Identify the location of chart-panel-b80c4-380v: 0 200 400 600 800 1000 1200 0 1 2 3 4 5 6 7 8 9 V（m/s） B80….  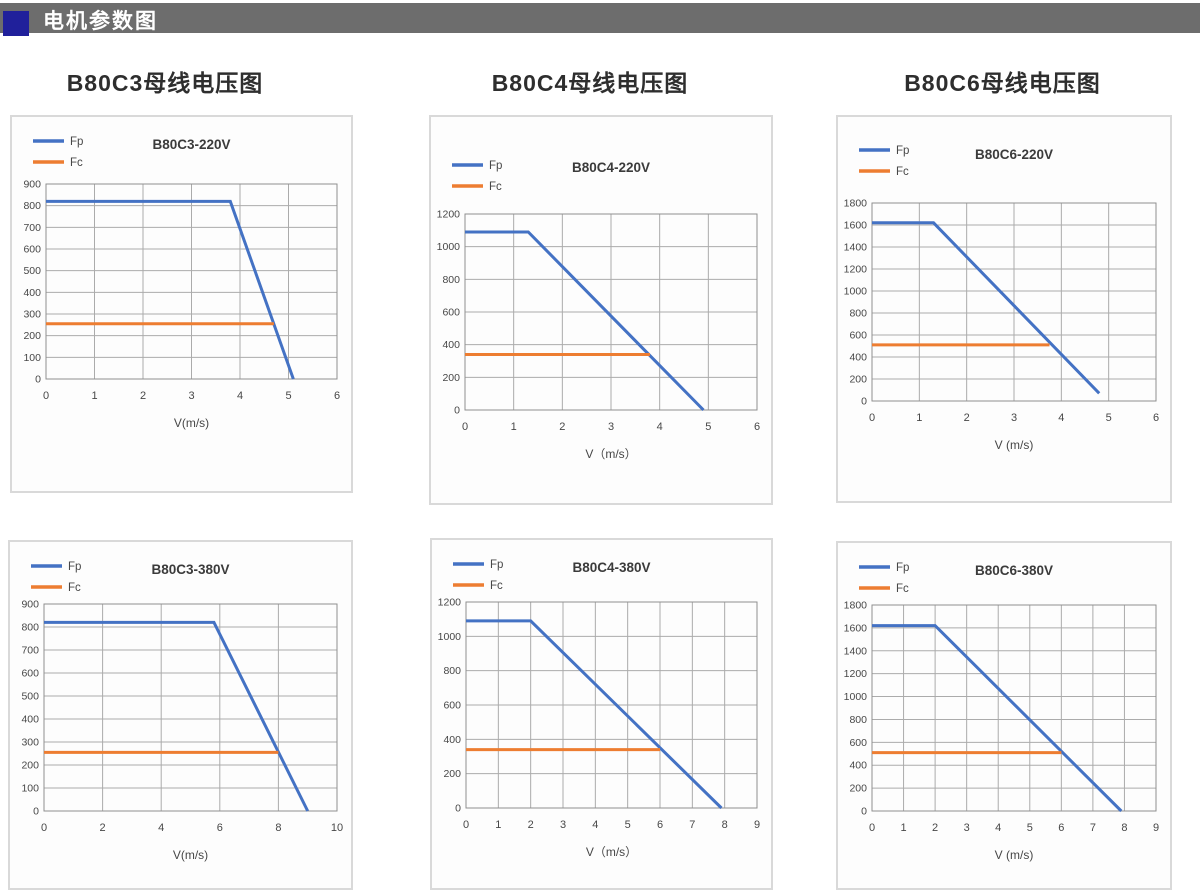
(601, 714).